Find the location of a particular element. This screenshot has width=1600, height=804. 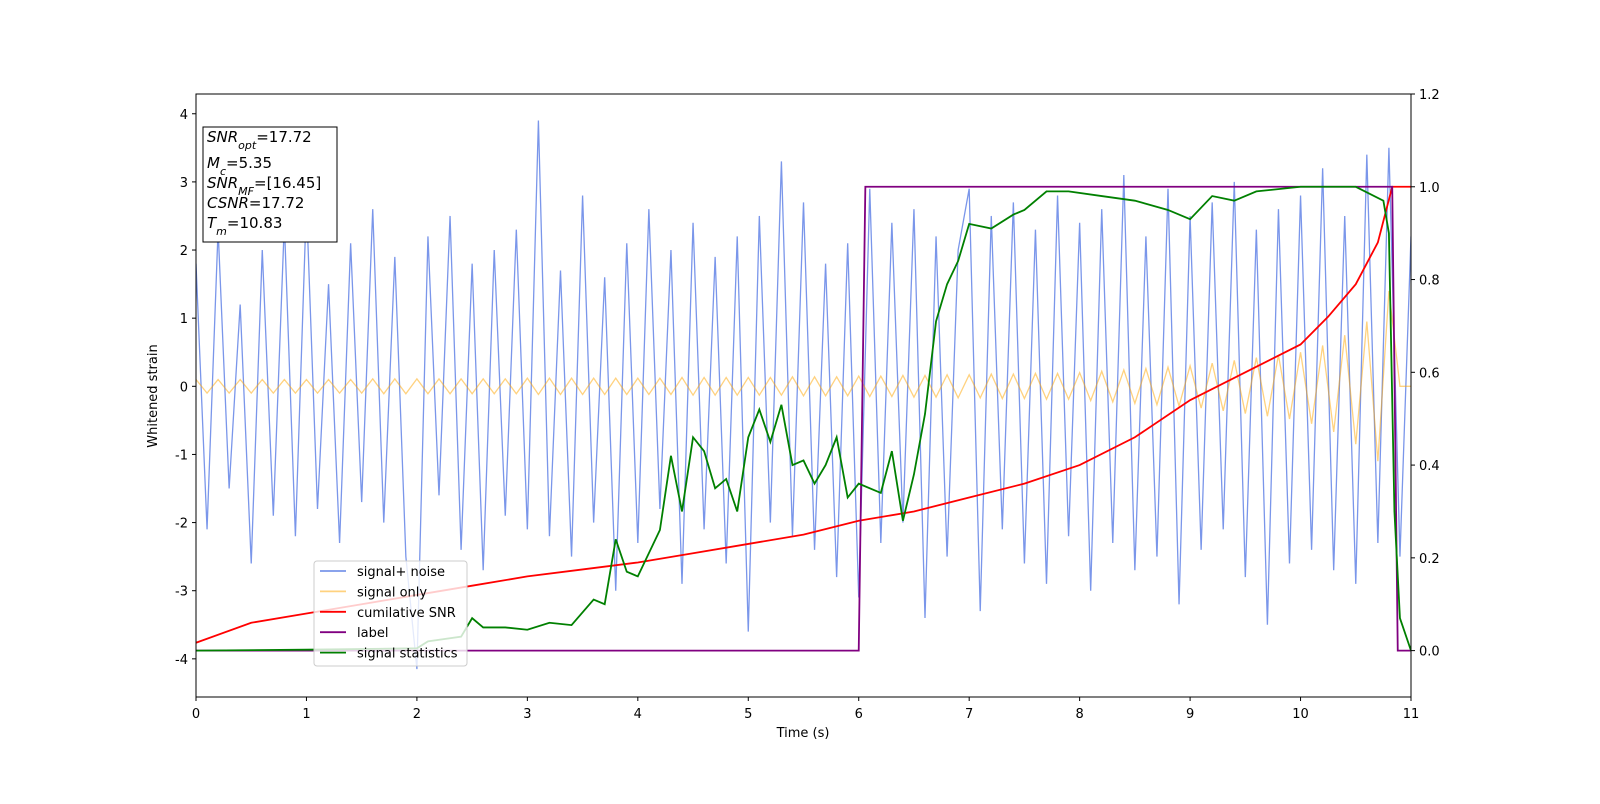

x-tick-label: 8 is located at coordinates (1079, 714).